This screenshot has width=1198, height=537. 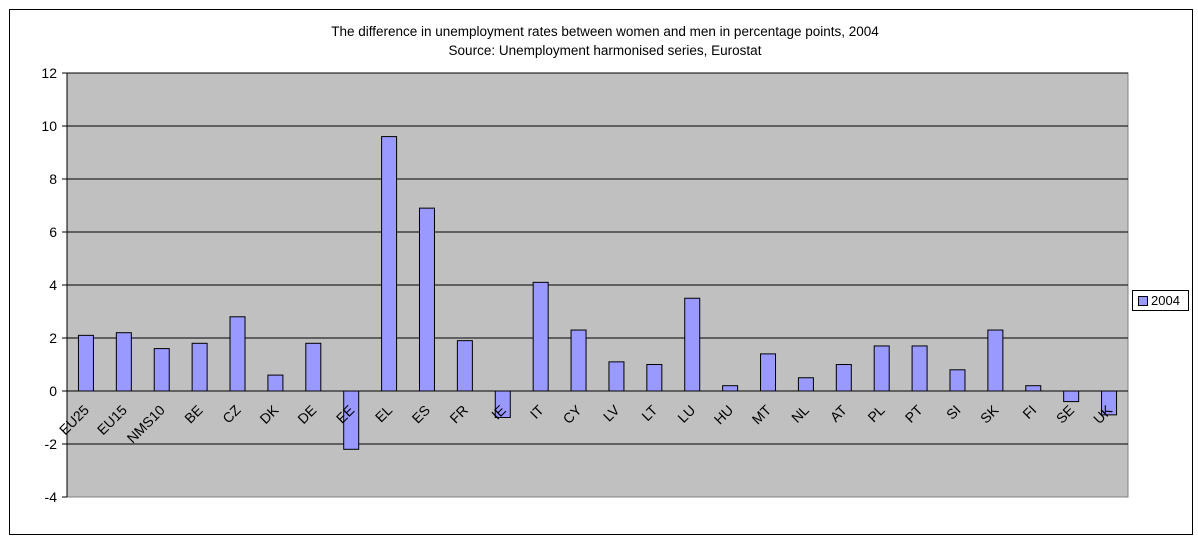 I want to click on legend: 2004, so click(x=1160, y=300).